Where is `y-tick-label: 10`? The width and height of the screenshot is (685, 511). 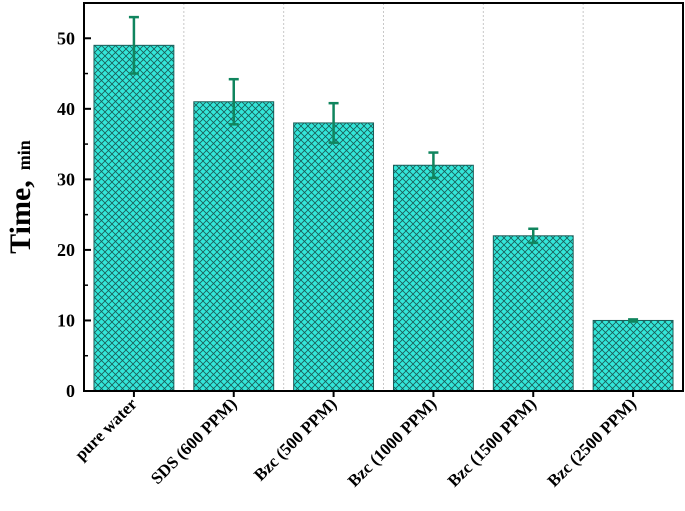 y-tick-label: 10 is located at coordinates (66, 320).